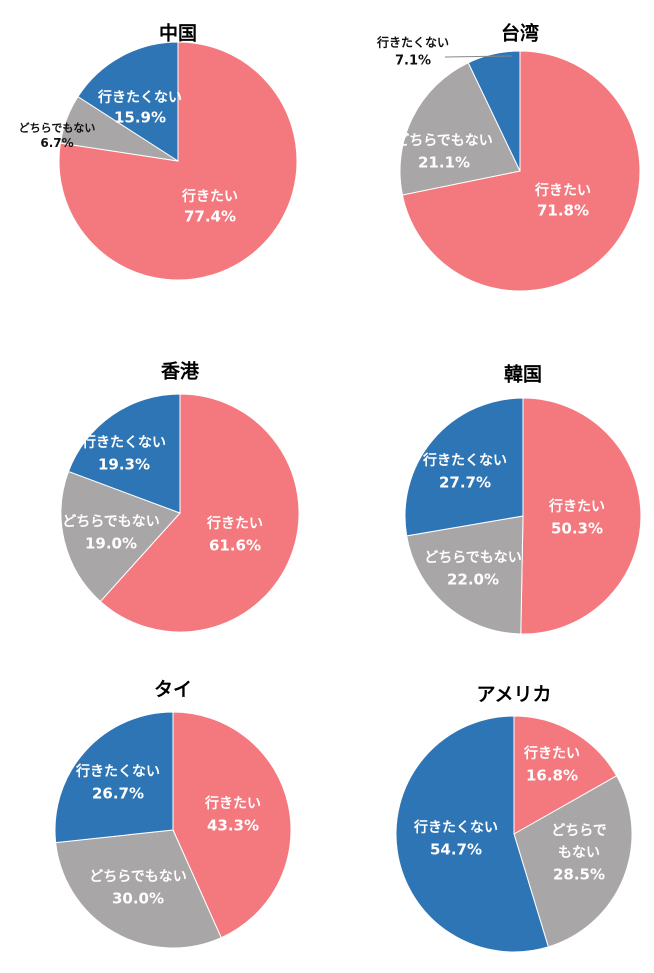  I want to click on chart-title: 中国, so click(178, 33).